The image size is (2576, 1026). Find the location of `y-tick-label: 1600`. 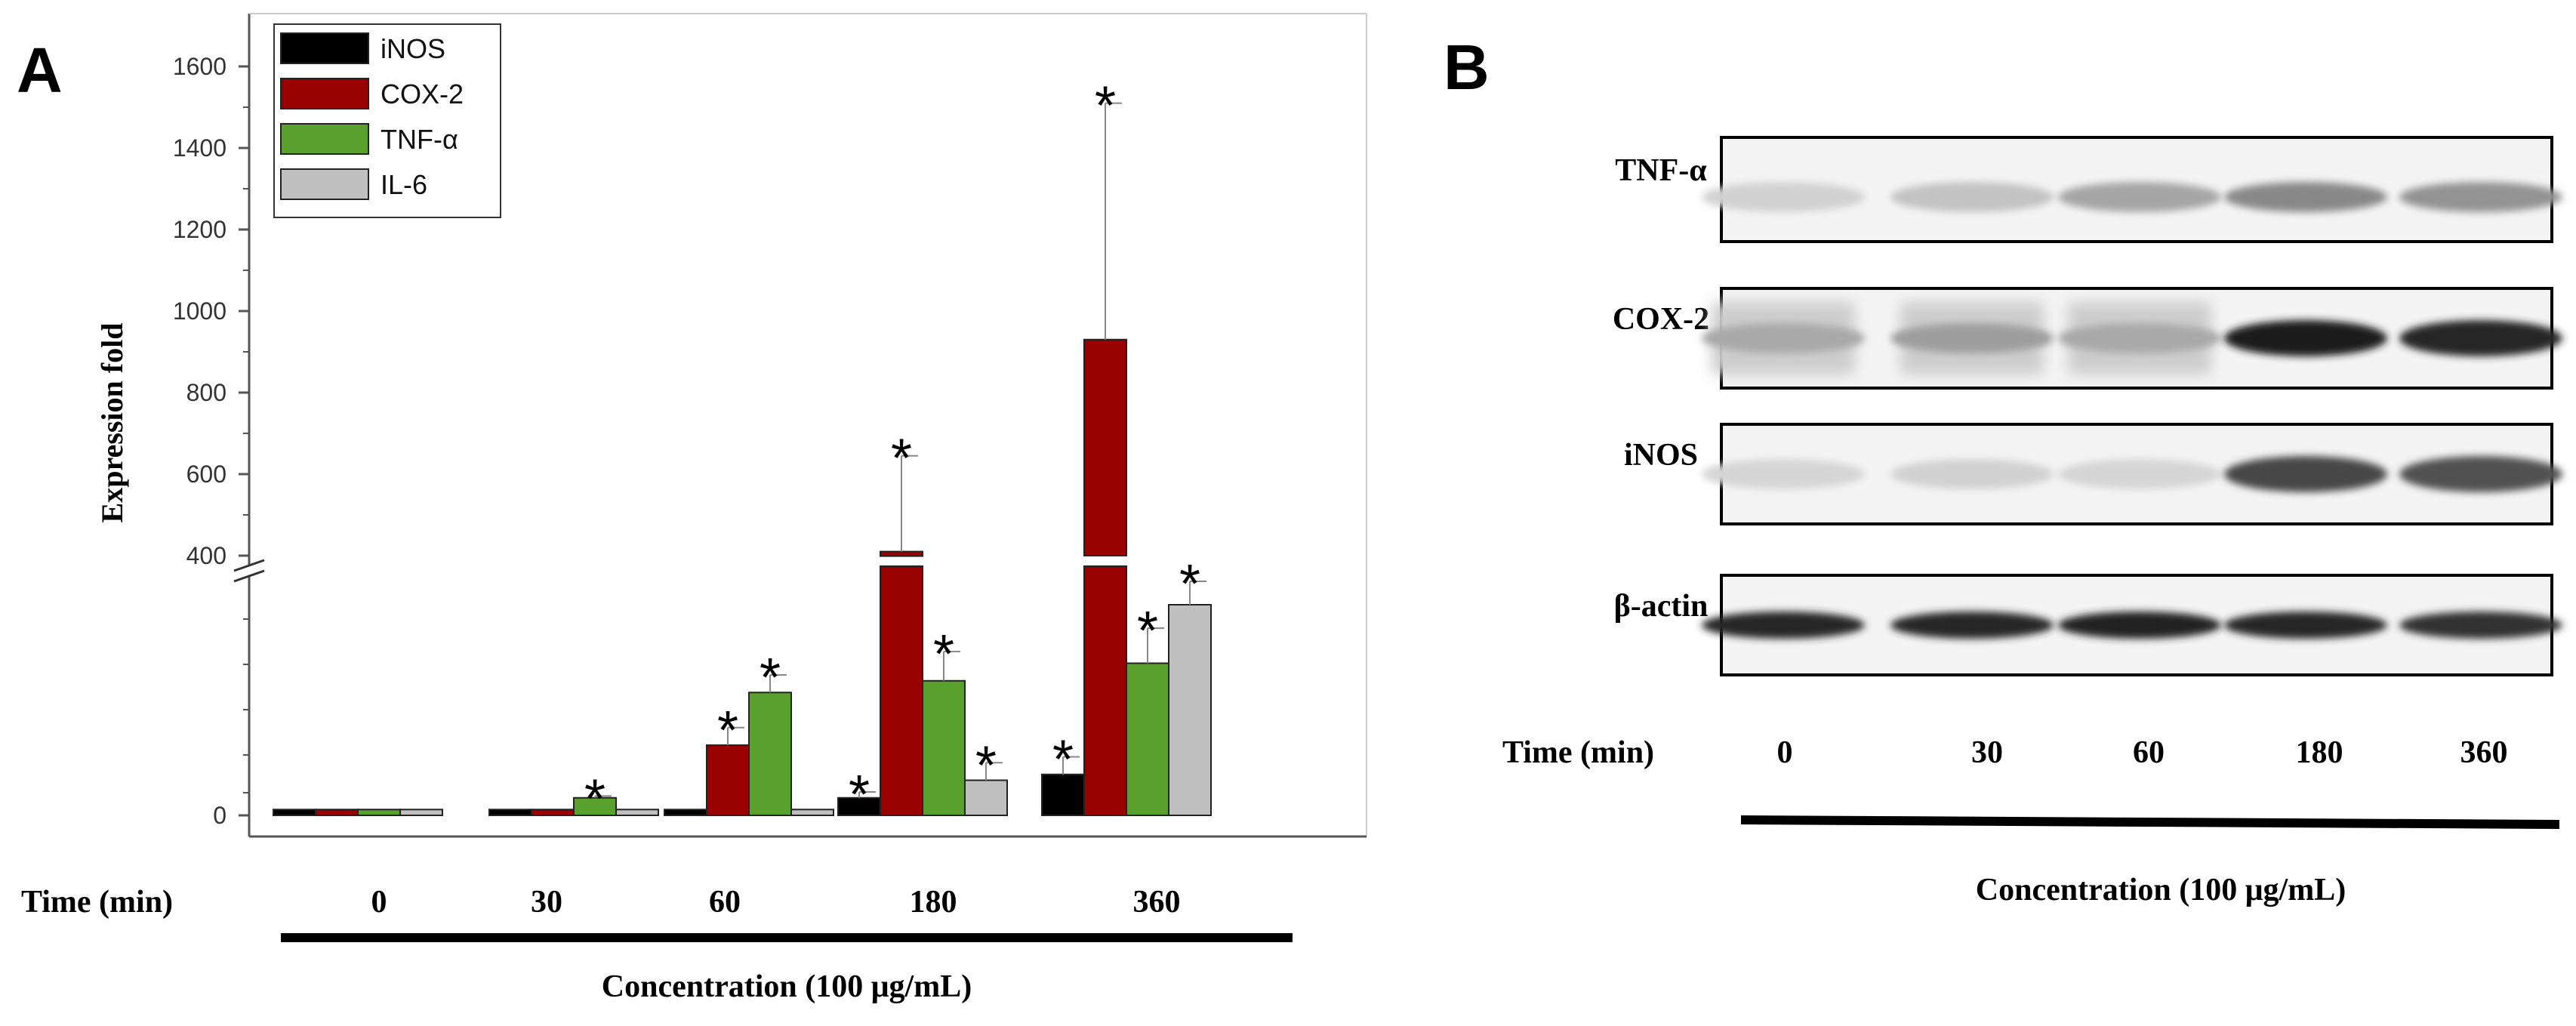

y-tick-label: 1600 is located at coordinates (200, 66).